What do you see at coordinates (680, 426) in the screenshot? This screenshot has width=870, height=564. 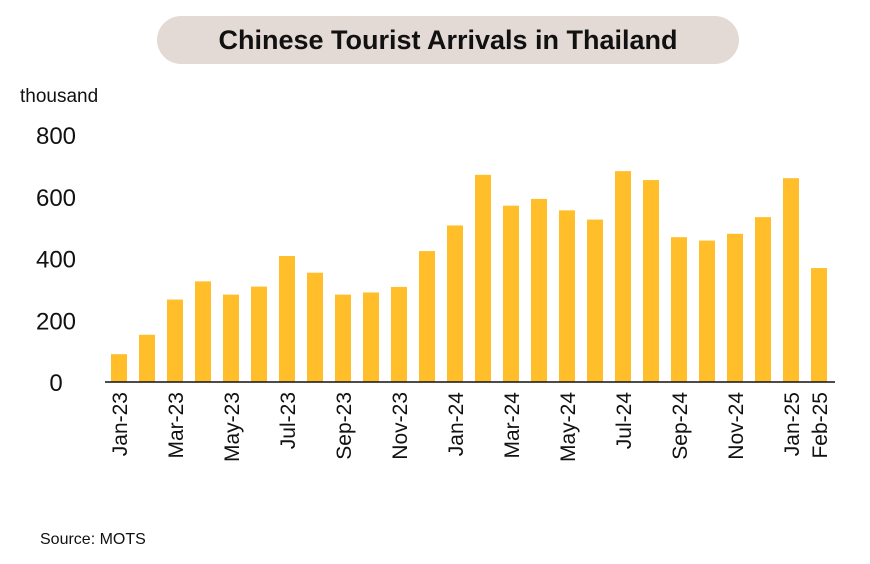 I see `x-tick-label: Sep-24` at bounding box center [680, 426].